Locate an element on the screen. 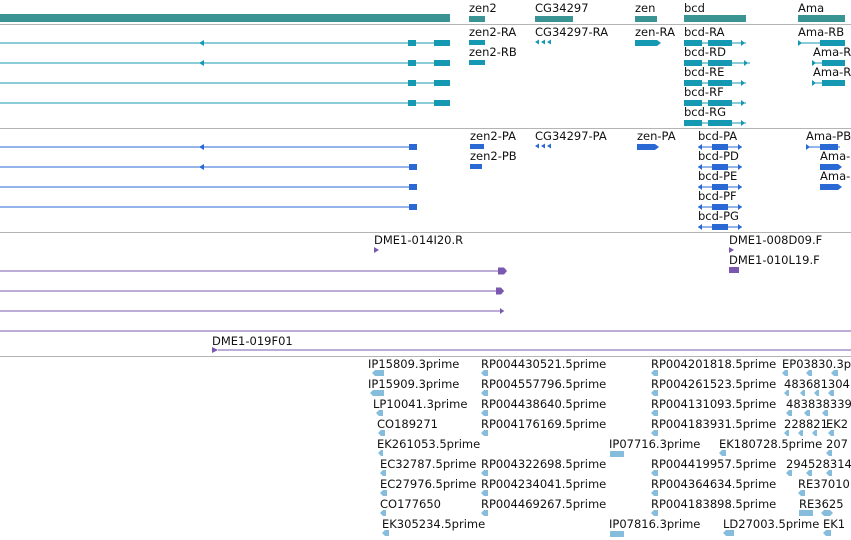 Image resolution: width=851 pixels, height=540 pixels. rna-label: zen-RA is located at coordinates (655, 32).